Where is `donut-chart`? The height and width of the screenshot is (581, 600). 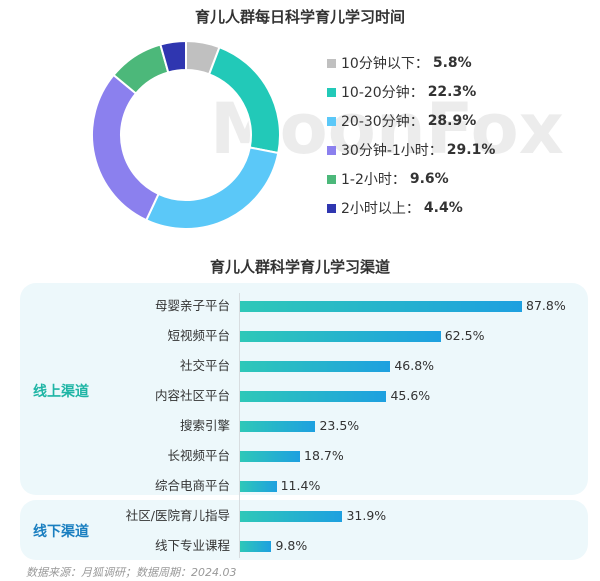 donut-chart is located at coordinates (186, 134).